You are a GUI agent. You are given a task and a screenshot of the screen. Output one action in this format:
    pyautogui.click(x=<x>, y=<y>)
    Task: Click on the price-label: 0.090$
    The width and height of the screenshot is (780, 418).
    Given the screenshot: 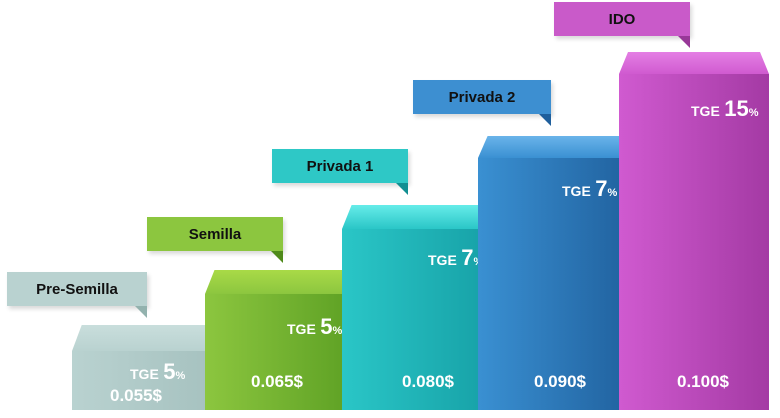 What is the action you would take?
    pyautogui.click(x=560, y=381)
    